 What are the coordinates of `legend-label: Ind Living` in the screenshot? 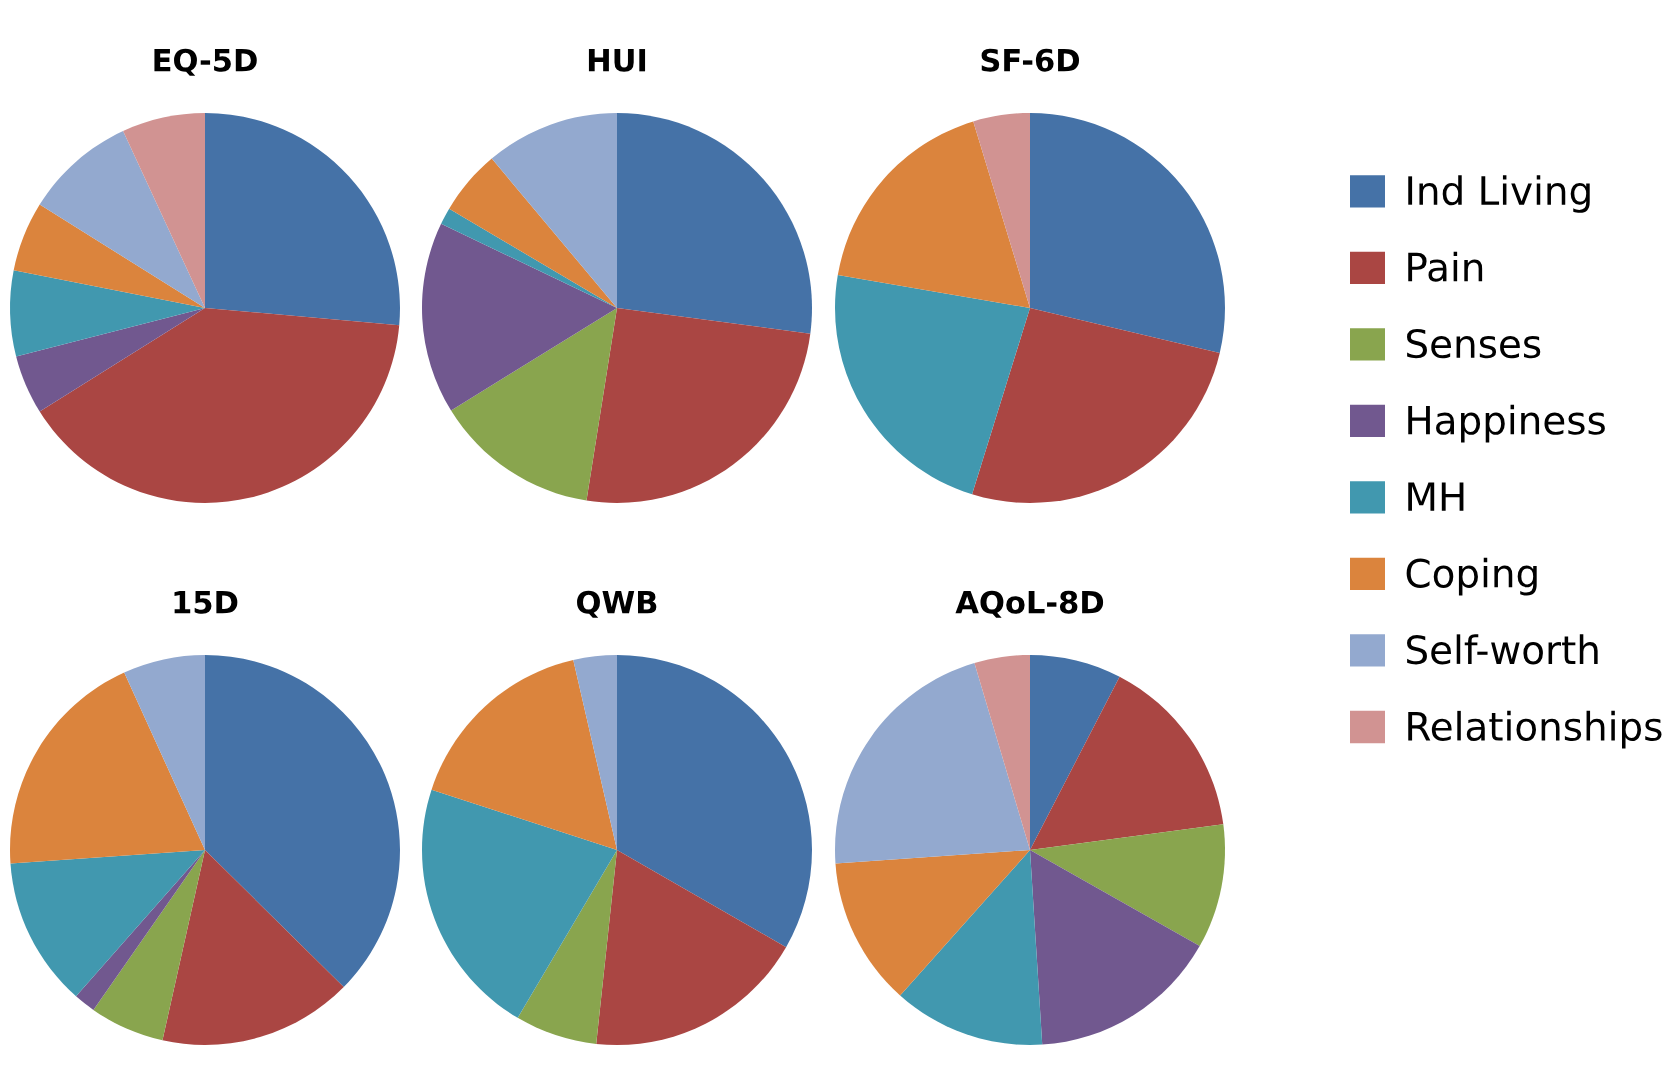 It's located at (1499, 194).